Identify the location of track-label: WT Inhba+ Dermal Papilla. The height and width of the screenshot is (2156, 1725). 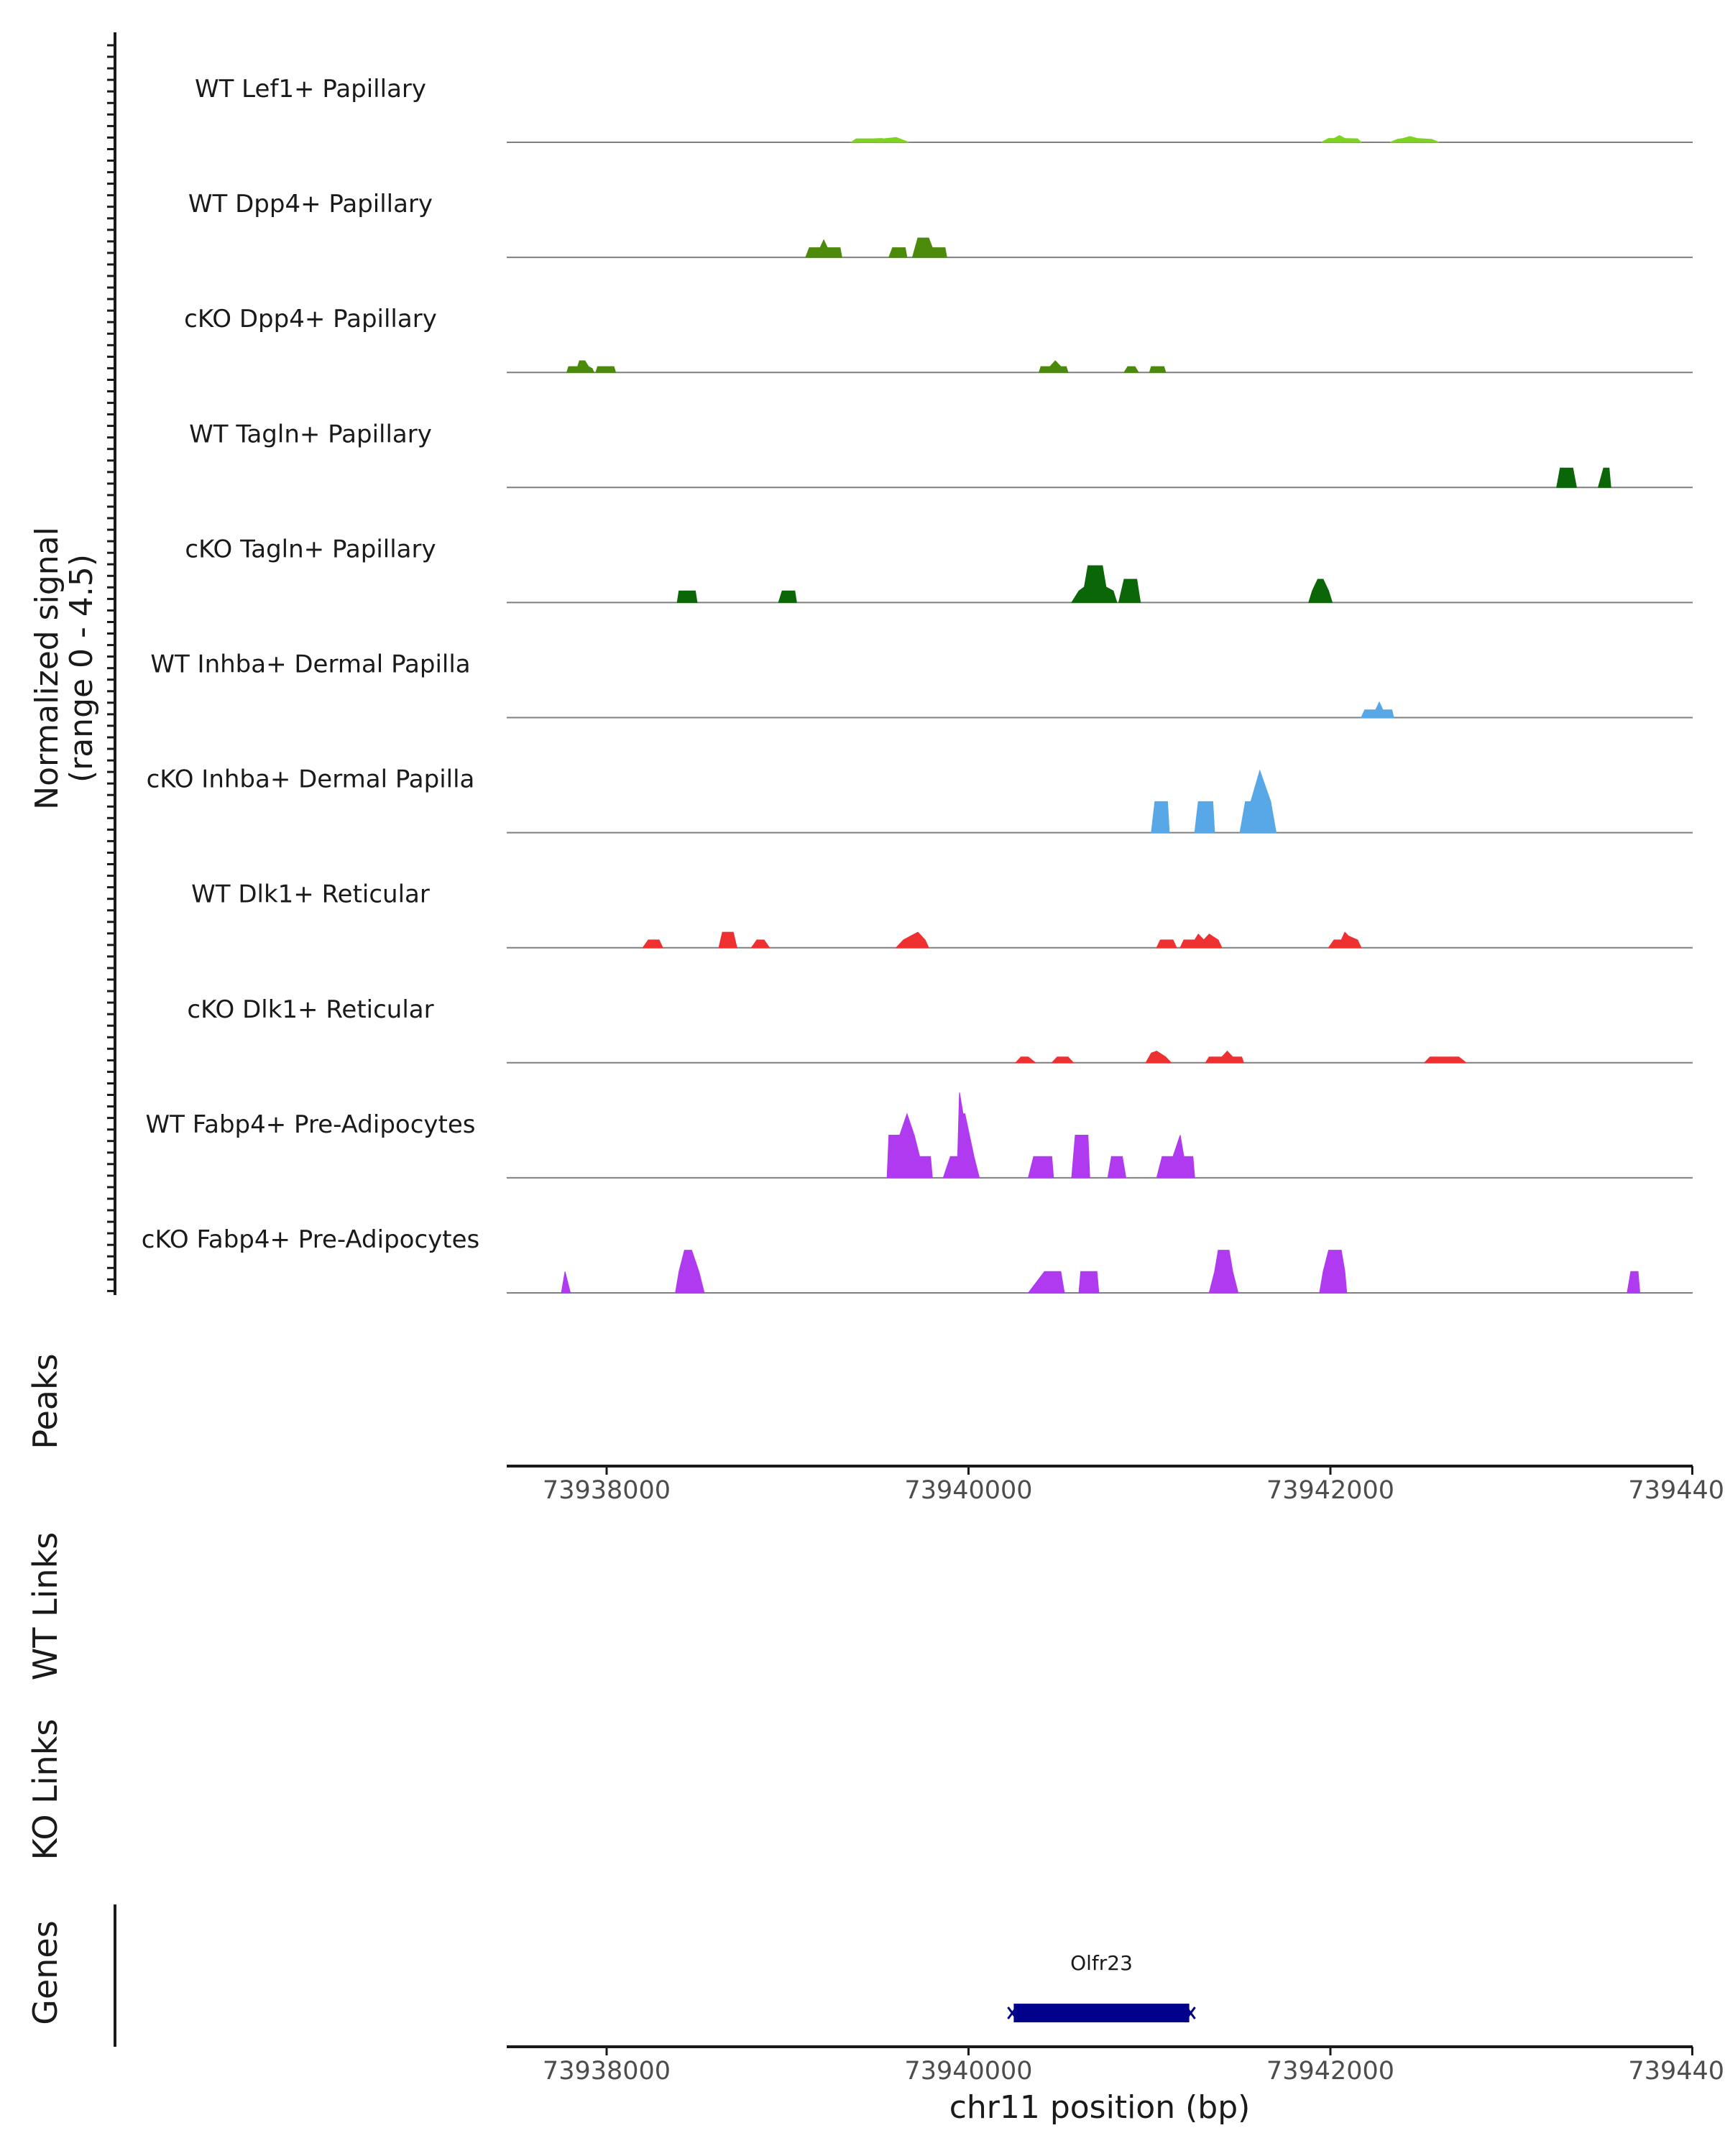
(310, 664).